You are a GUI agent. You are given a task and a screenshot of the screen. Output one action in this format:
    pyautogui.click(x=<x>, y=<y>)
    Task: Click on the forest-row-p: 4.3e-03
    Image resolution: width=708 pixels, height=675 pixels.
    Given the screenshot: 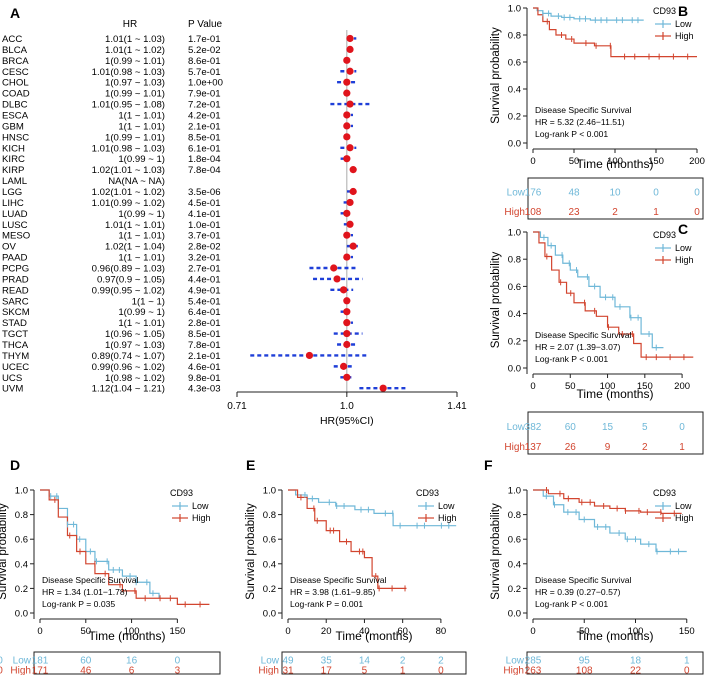 What is the action you would take?
    pyautogui.click(x=204, y=389)
    